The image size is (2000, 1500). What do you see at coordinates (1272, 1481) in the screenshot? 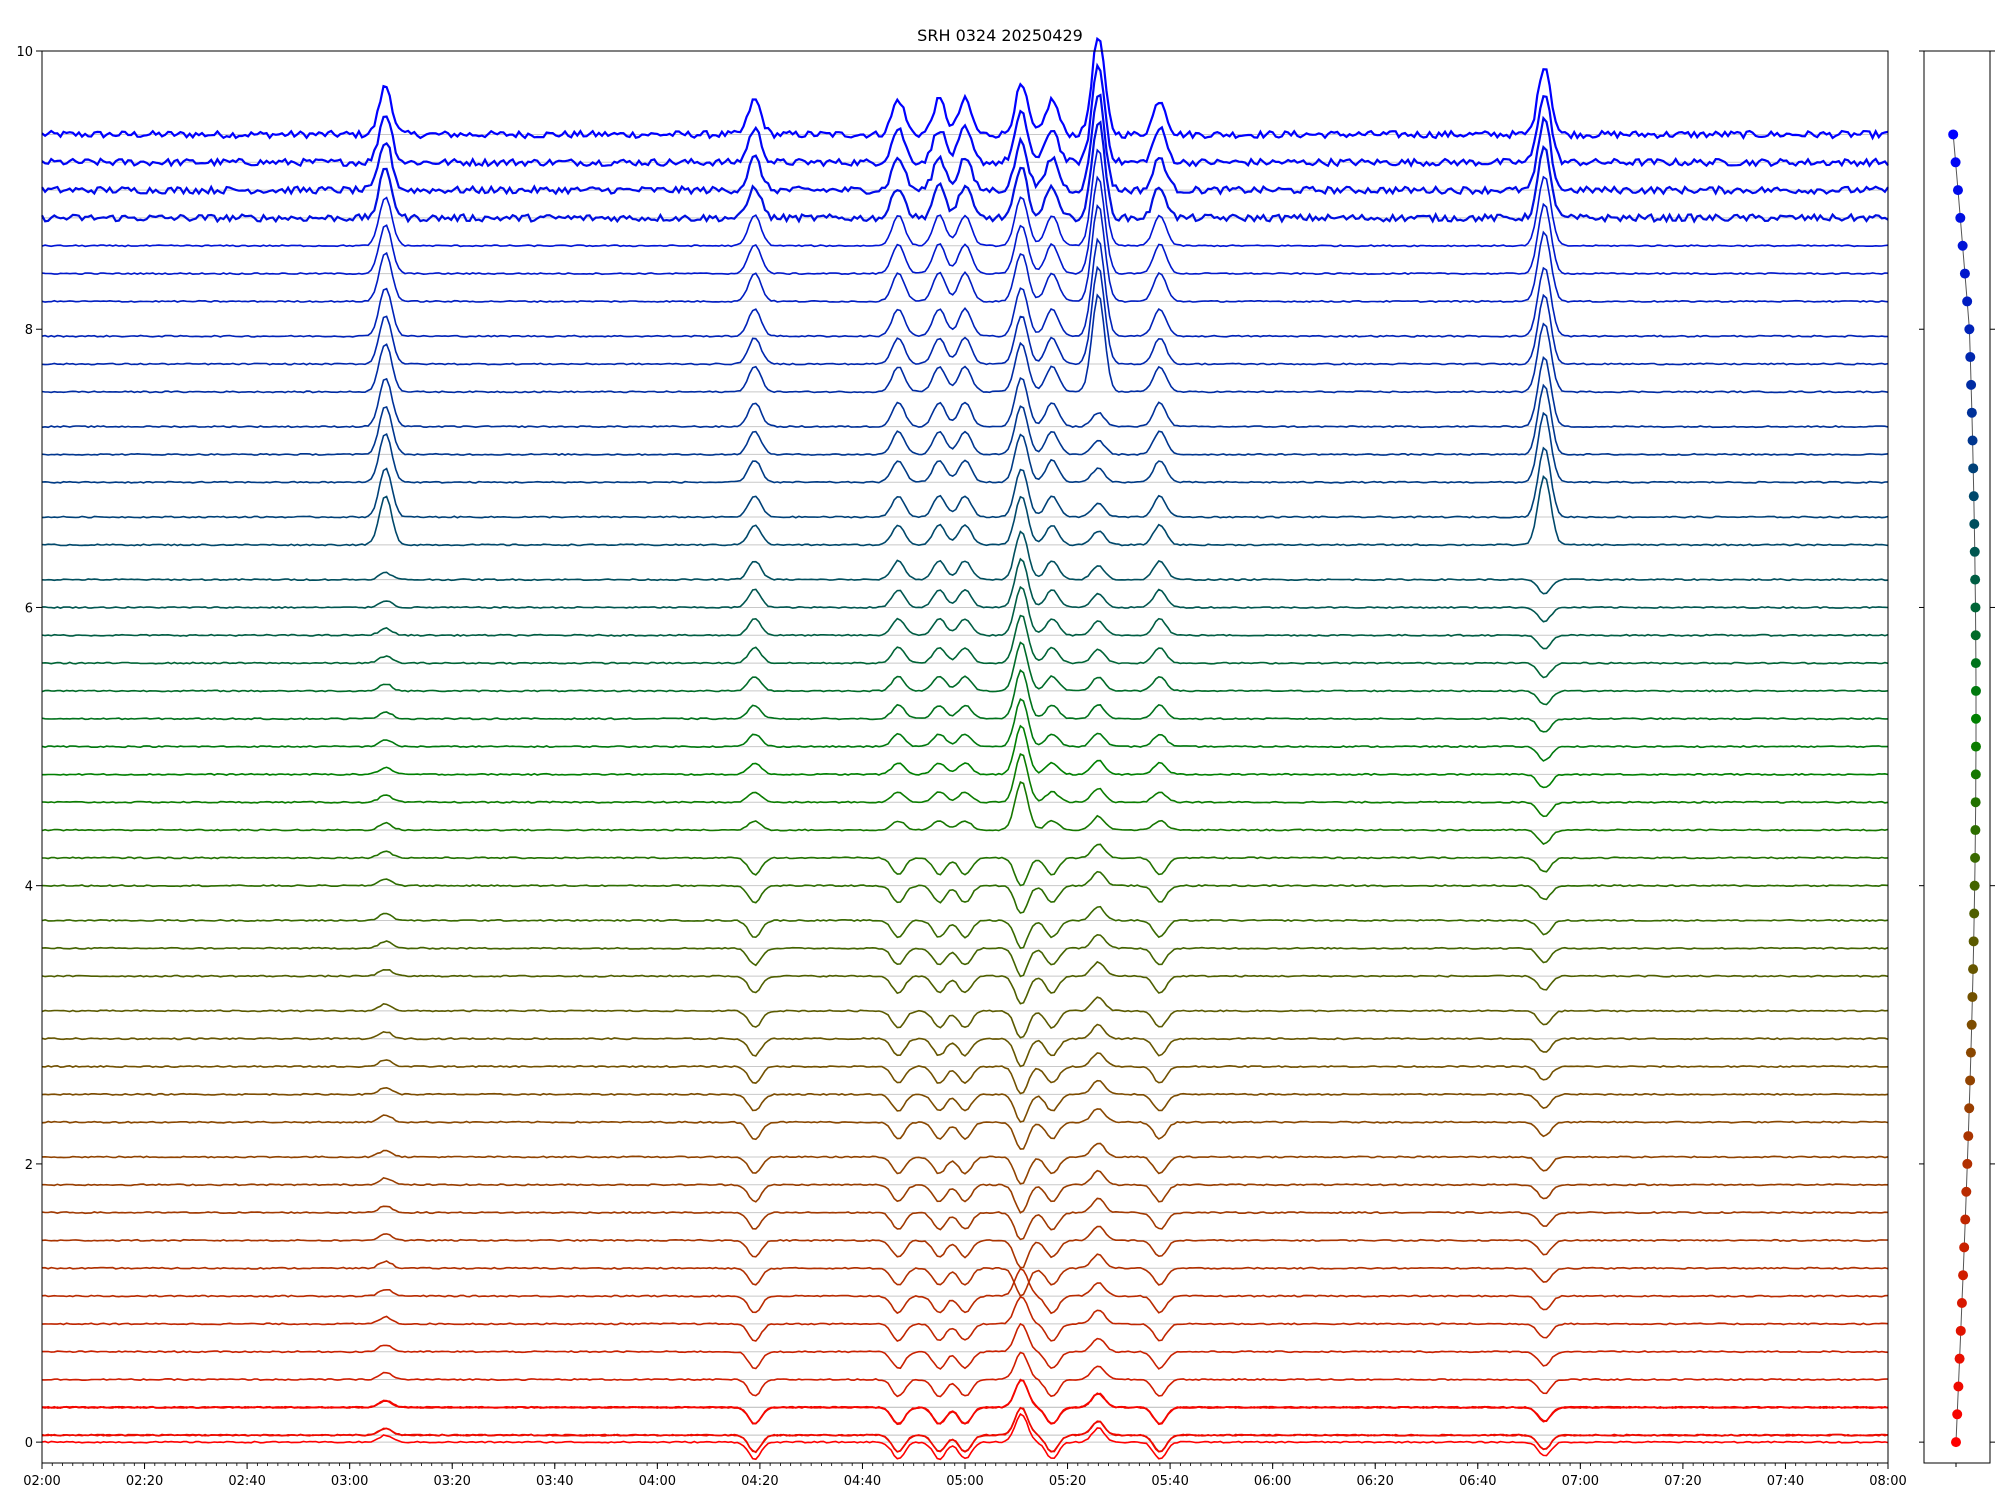
I see `x-tick-label: 06:00` at bounding box center [1272, 1481].